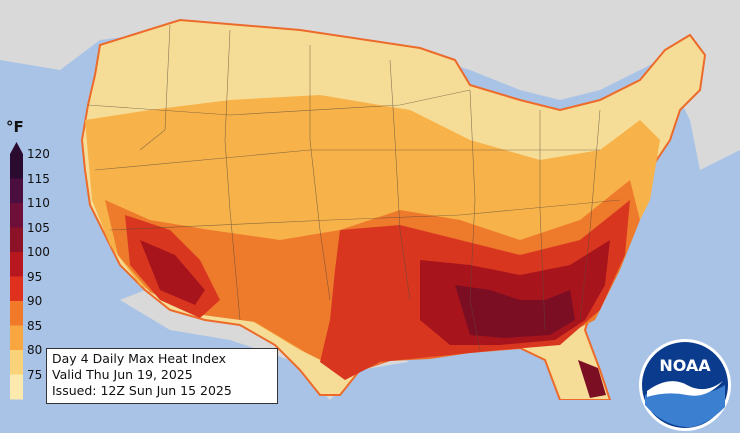  I want to click on legend-tick-label: 85, so click(35, 325).